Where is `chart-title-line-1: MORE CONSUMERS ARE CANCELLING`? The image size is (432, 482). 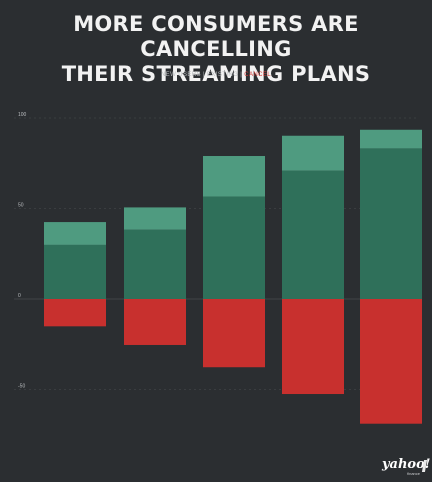 chart-title-line-1: MORE CONSUMERS ARE CANCELLING is located at coordinates (216, 36).